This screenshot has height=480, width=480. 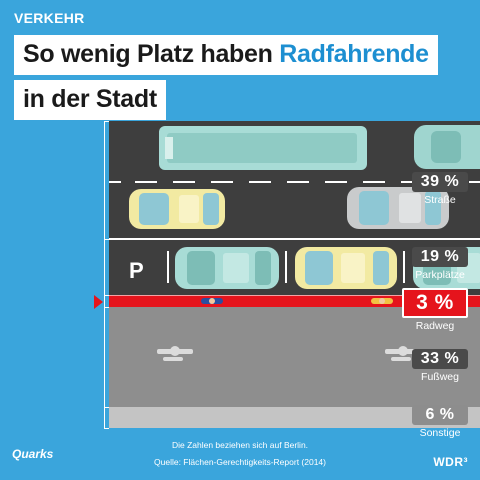 I want to click on car-icon-yellow-parked, so click(x=346, y=268).